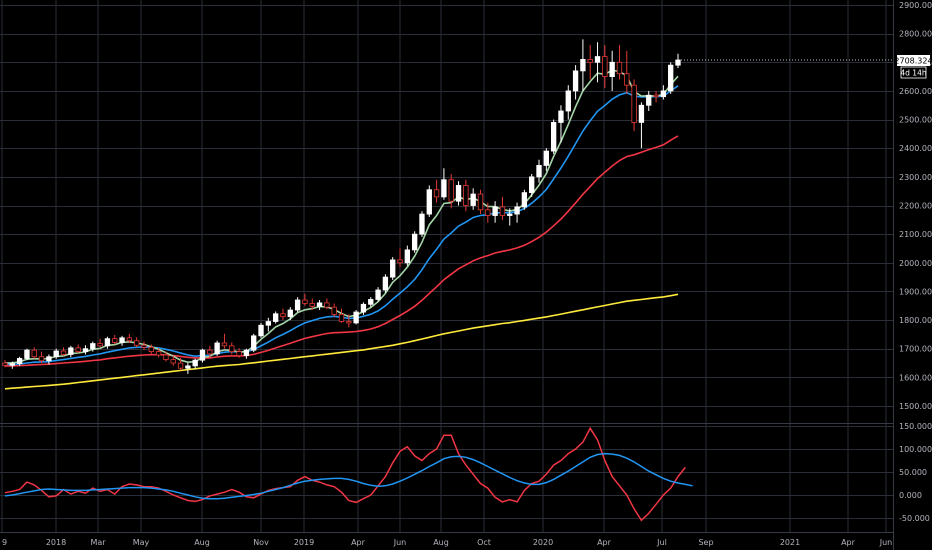 The width and height of the screenshot is (932, 550). I want to click on oscillator-panel, so click(348, 474).